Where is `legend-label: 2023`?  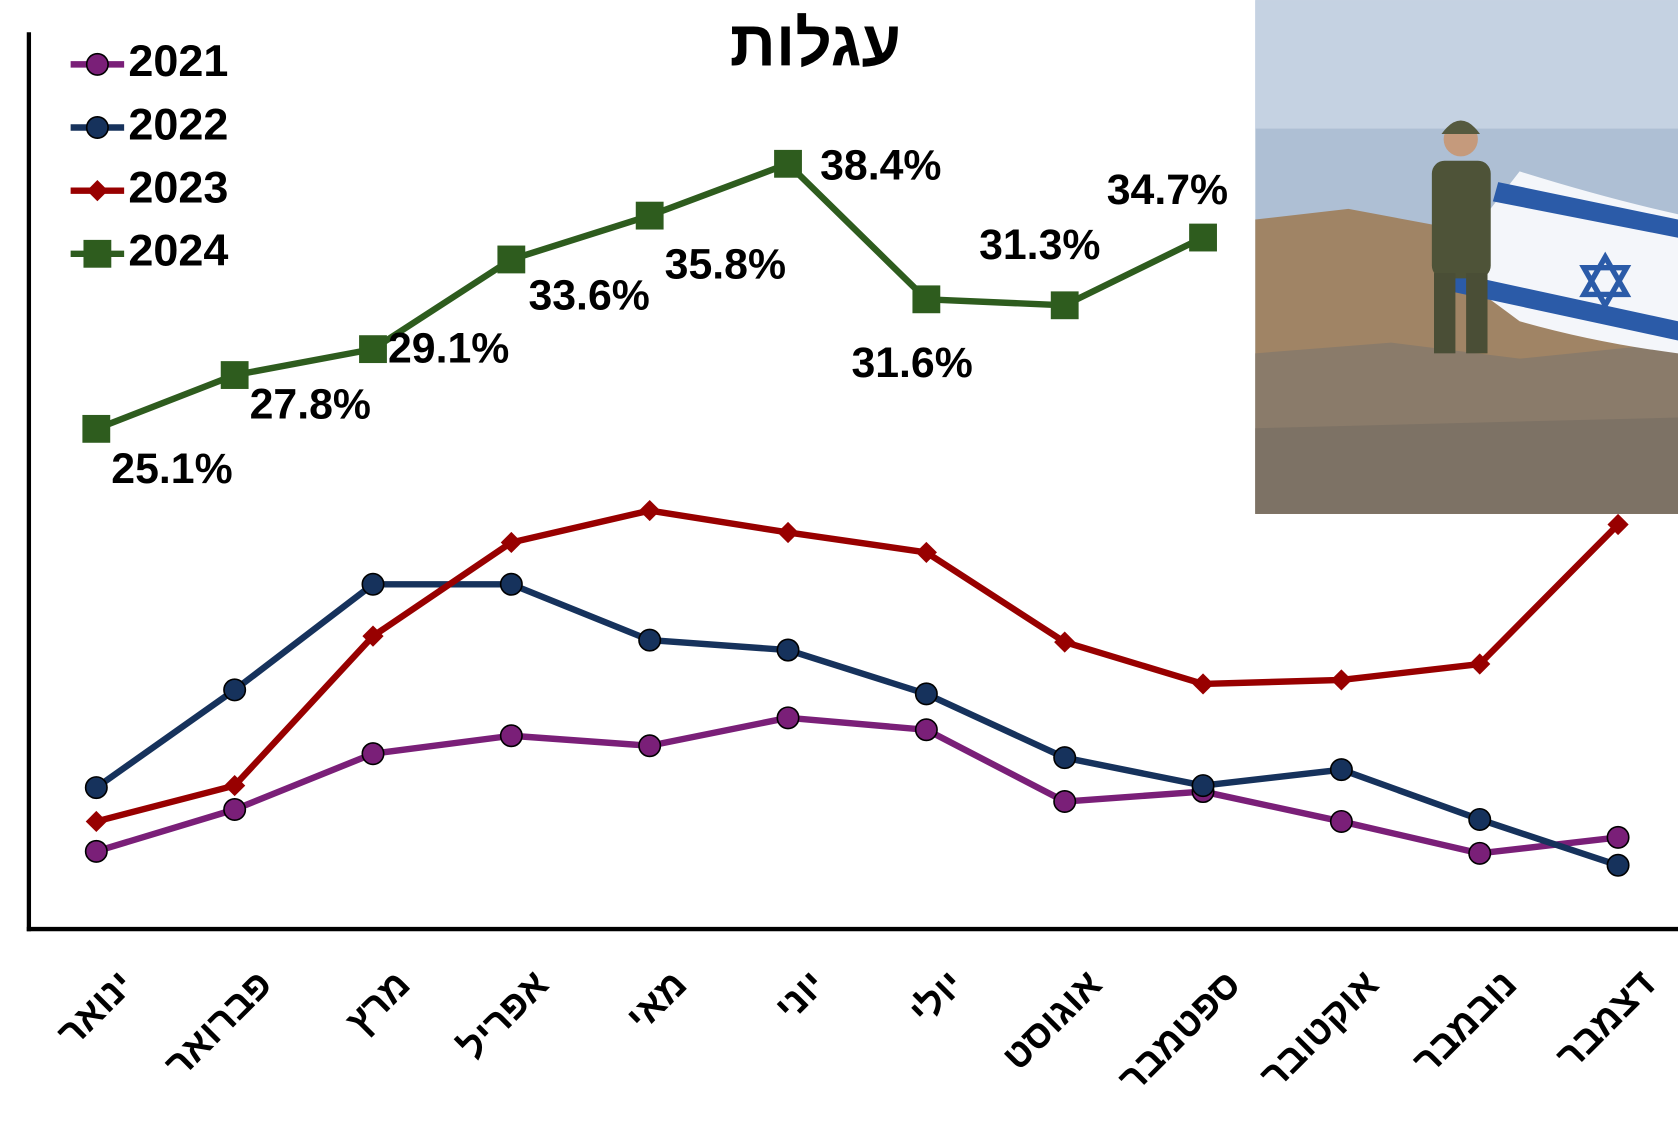
legend-label: 2023 is located at coordinates (178, 187).